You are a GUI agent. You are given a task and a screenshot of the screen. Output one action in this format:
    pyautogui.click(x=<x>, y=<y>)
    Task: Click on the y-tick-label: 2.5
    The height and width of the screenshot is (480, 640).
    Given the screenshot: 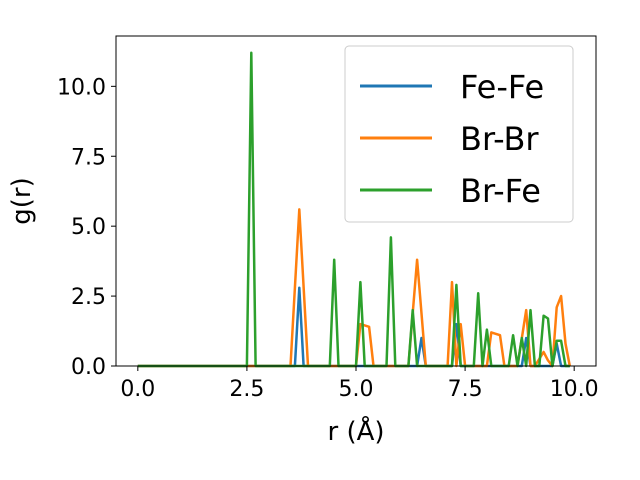 What is the action you would take?
    pyautogui.click(x=88, y=297)
    